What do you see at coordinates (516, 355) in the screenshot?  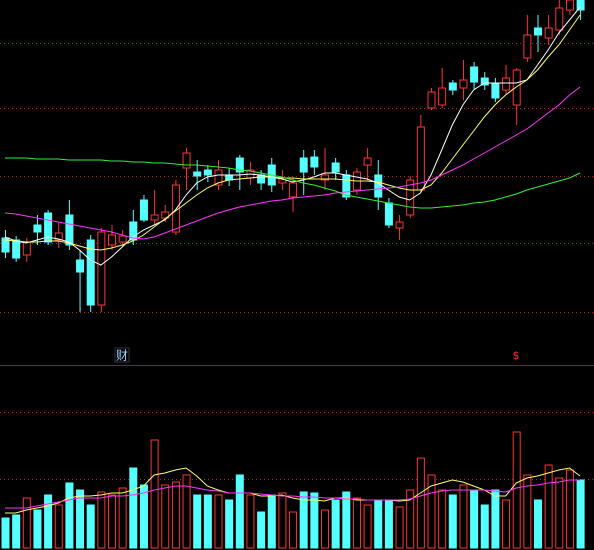 I see `annotation: $` at bounding box center [516, 355].